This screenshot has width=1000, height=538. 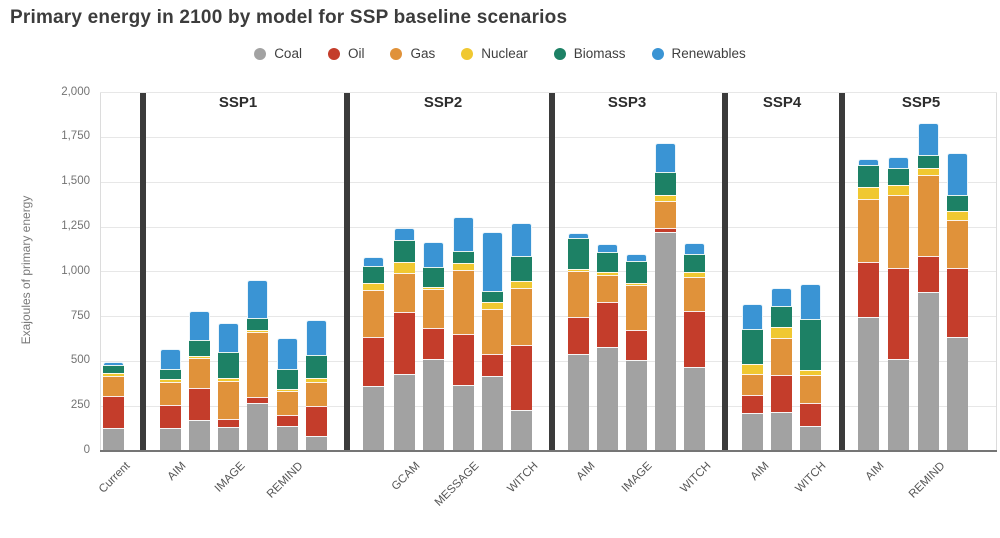 I want to click on legend-item-oil: Oil, so click(x=345, y=53).